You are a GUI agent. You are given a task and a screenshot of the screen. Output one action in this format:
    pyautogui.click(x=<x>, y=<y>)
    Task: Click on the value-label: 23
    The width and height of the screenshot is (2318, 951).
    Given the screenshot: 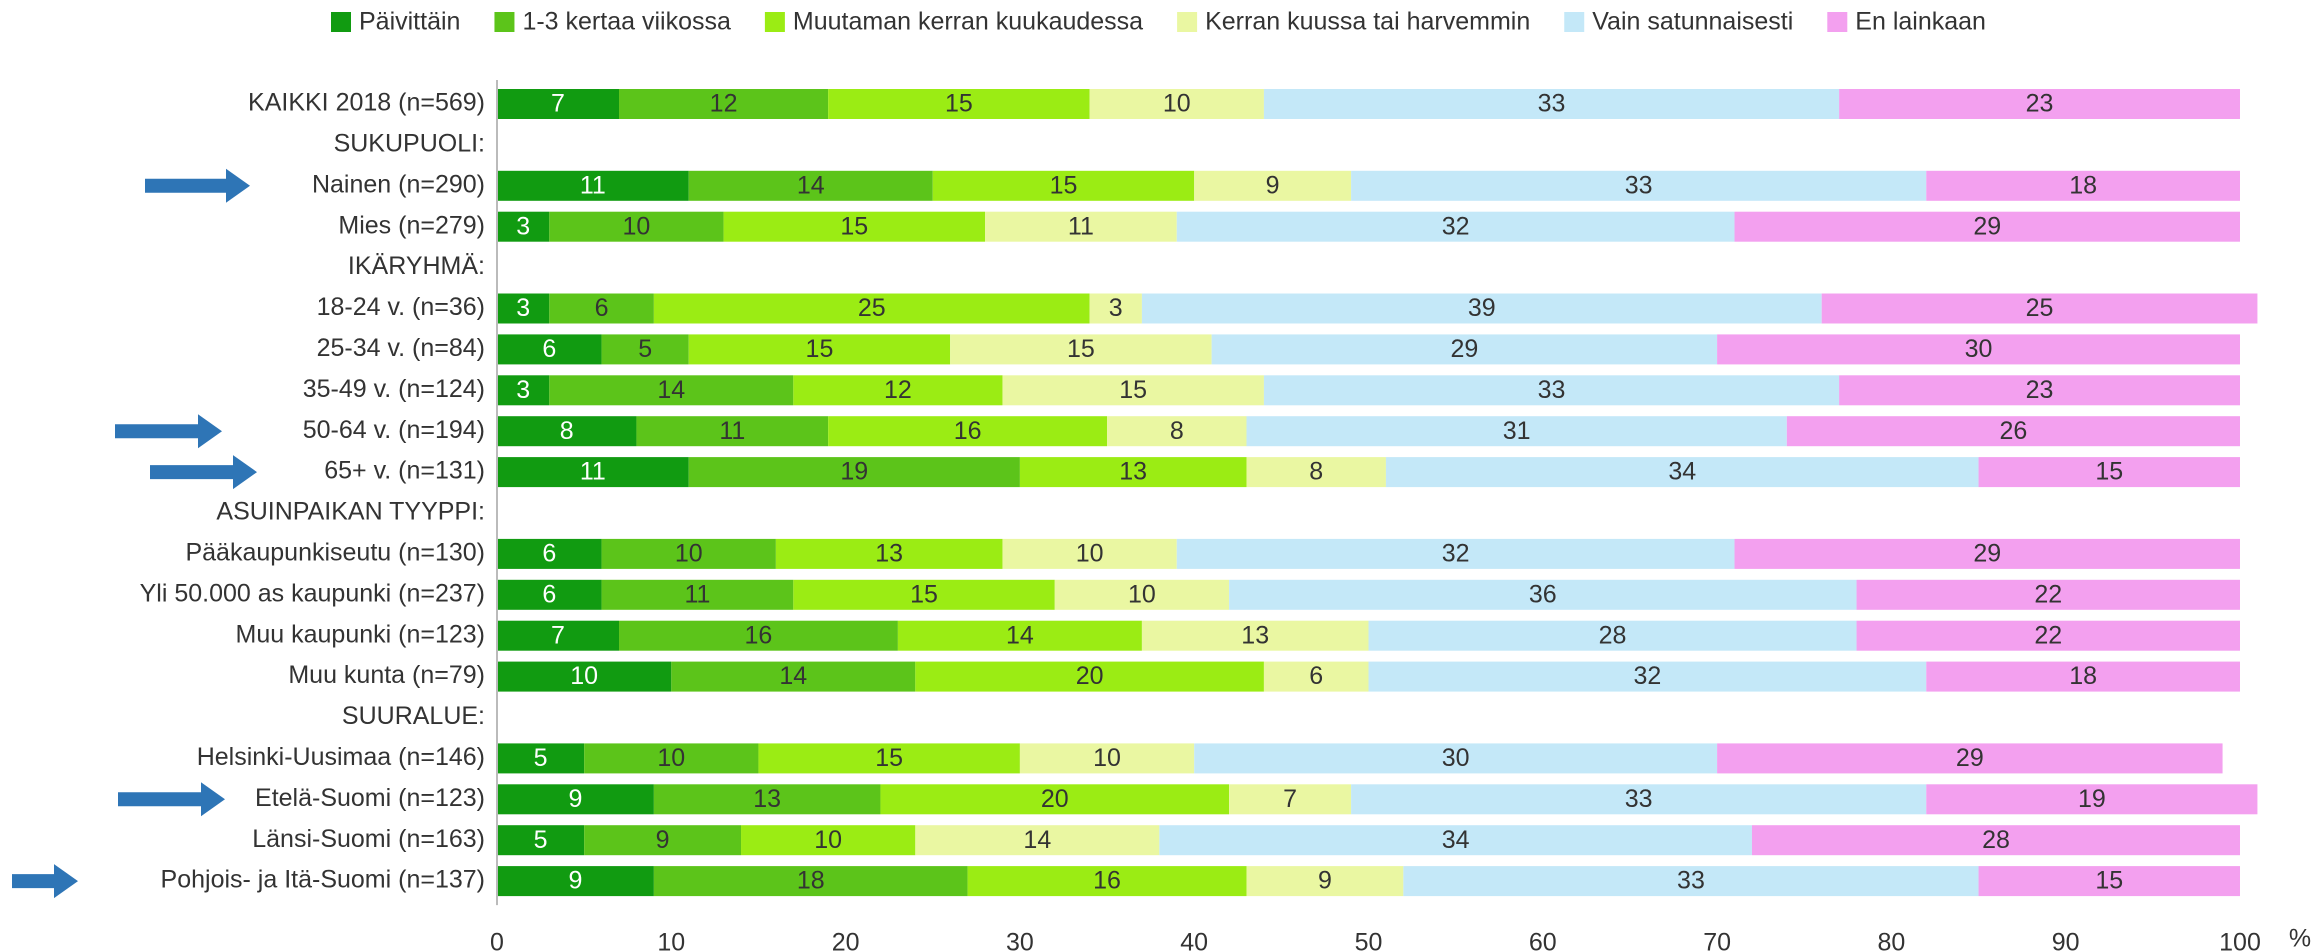 What is the action you would take?
    pyautogui.click(x=2040, y=104)
    